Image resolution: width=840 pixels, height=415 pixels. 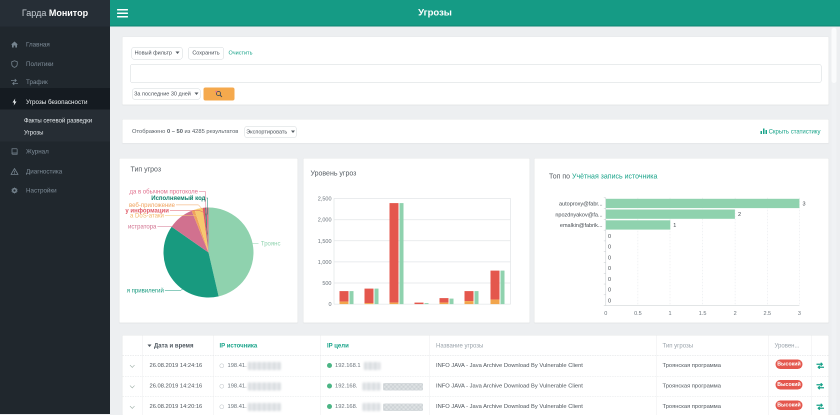 What do you see at coordinates (326, 284) in the screenshot?
I see `svg-text: 500` at bounding box center [326, 284].